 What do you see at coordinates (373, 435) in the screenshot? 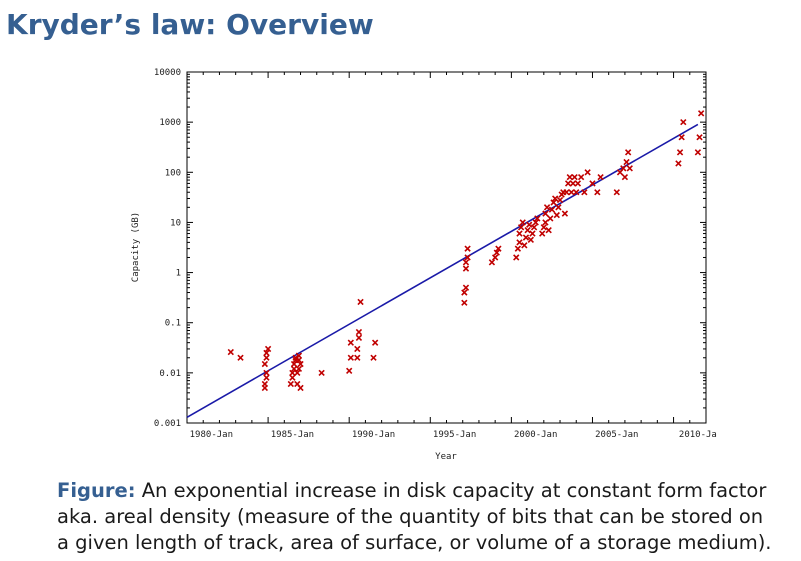
I see `x-tick-label: 1990-Jan` at bounding box center [373, 435].